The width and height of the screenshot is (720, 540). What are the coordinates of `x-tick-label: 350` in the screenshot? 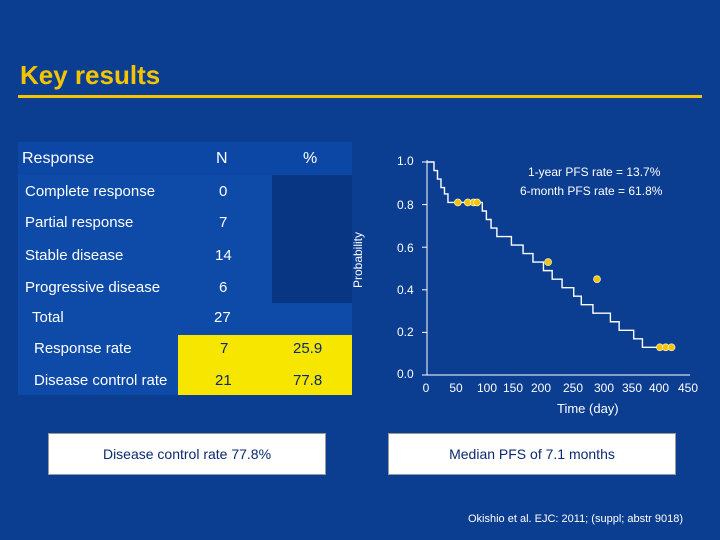 It's located at (632, 388).